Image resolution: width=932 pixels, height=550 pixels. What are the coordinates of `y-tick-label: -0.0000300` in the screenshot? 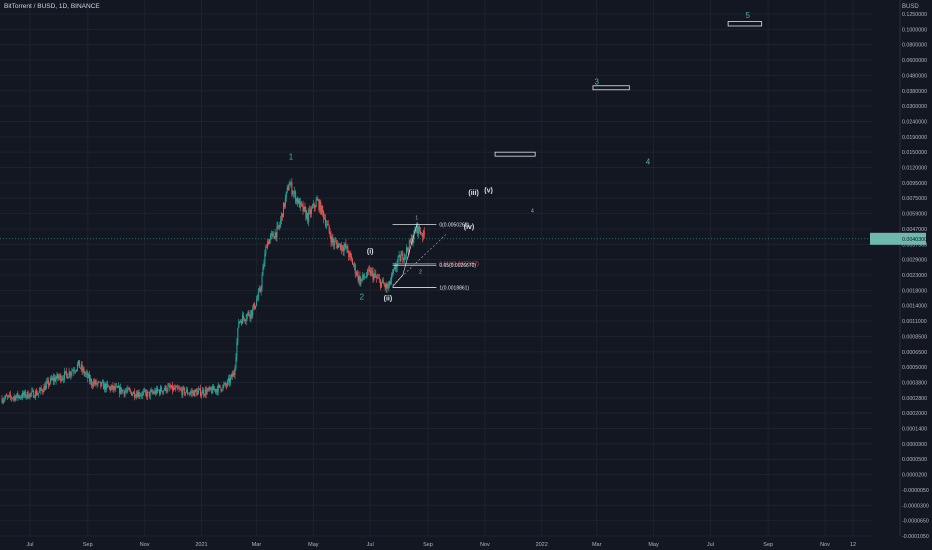 It's located at (915, 506).